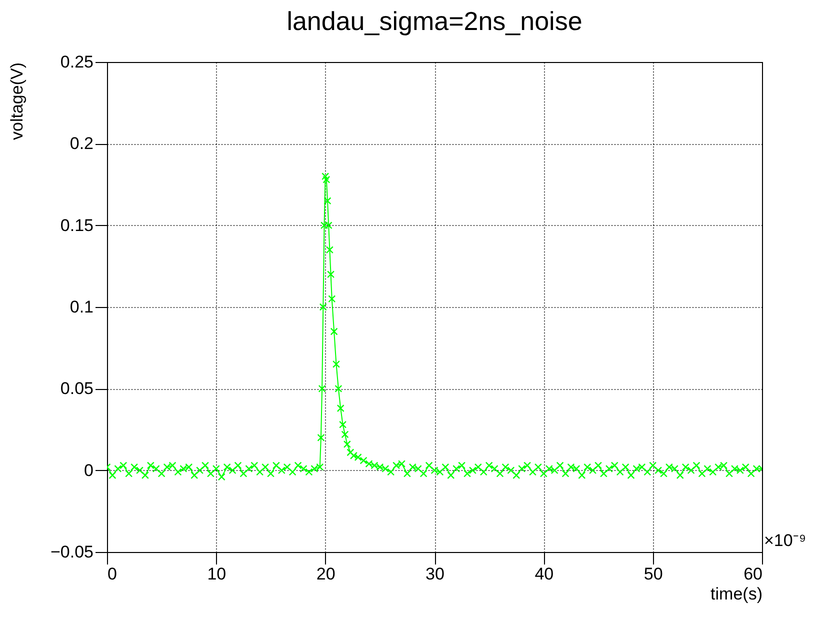  What do you see at coordinates (77, 388) in the screenshot?
I see `y-tick-label: 0.05` at bounding box center [77, 388].